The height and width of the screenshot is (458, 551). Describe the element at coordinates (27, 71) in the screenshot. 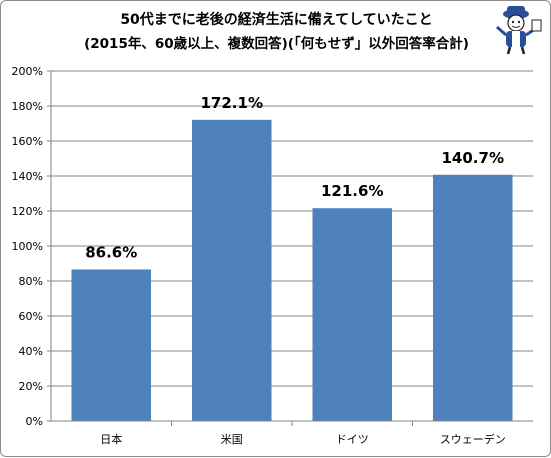

I see `y-tick-label: 200%` at that location.